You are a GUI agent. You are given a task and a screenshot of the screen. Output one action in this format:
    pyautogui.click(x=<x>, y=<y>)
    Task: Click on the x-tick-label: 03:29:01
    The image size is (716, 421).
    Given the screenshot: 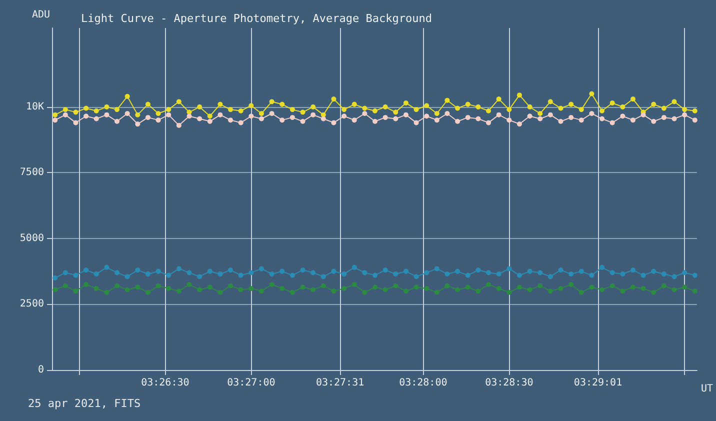 What is the action you would take?
    pyautogui.click(x=598, y=383)
    